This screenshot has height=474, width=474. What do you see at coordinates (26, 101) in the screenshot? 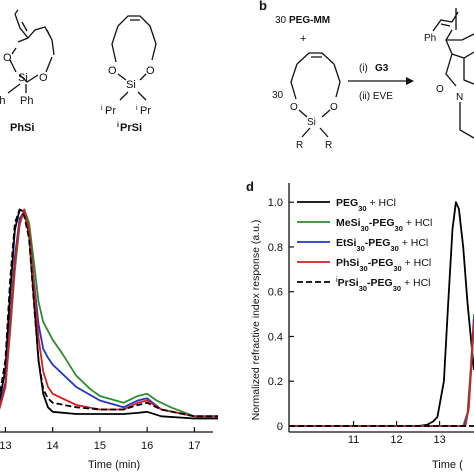
I see `ph-substituent-right: Ph` at bounding box center [26, 101].